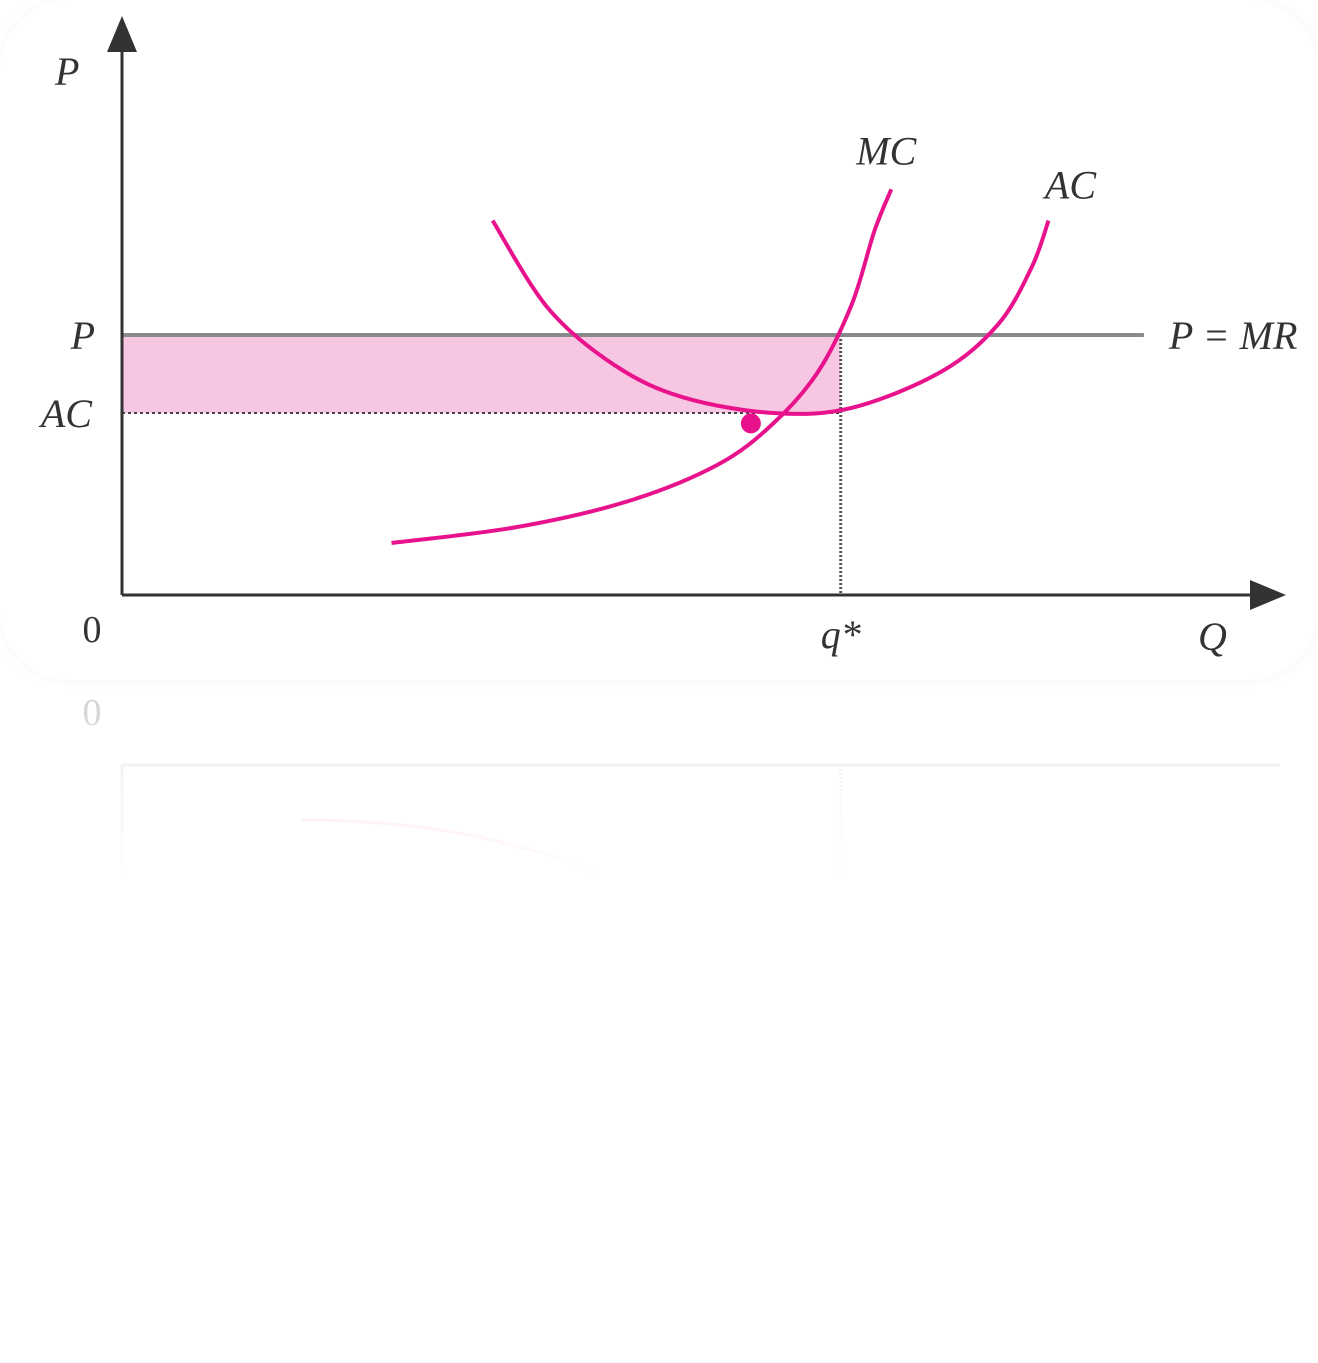 This screenshot has width=1318, height=1363. What do you see at coordinates (66, 71) in the screenshot?
I see `y-axis-label: P` at bounding box center [66, 71].